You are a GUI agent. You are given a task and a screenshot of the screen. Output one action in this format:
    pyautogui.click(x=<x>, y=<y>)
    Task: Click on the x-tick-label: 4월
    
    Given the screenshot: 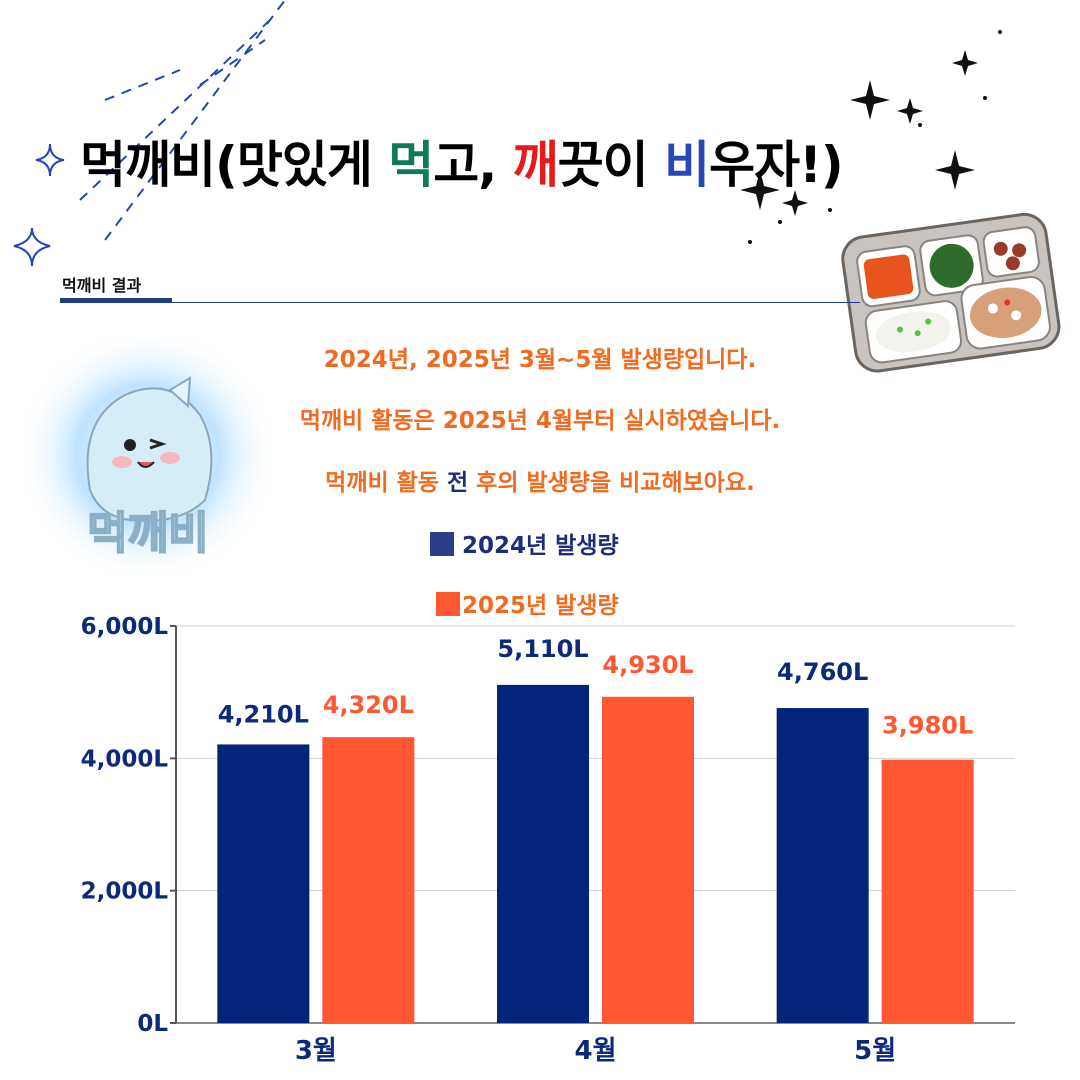 What is the action you would take?
    pyautogui.click(x=595, y=1051)
    